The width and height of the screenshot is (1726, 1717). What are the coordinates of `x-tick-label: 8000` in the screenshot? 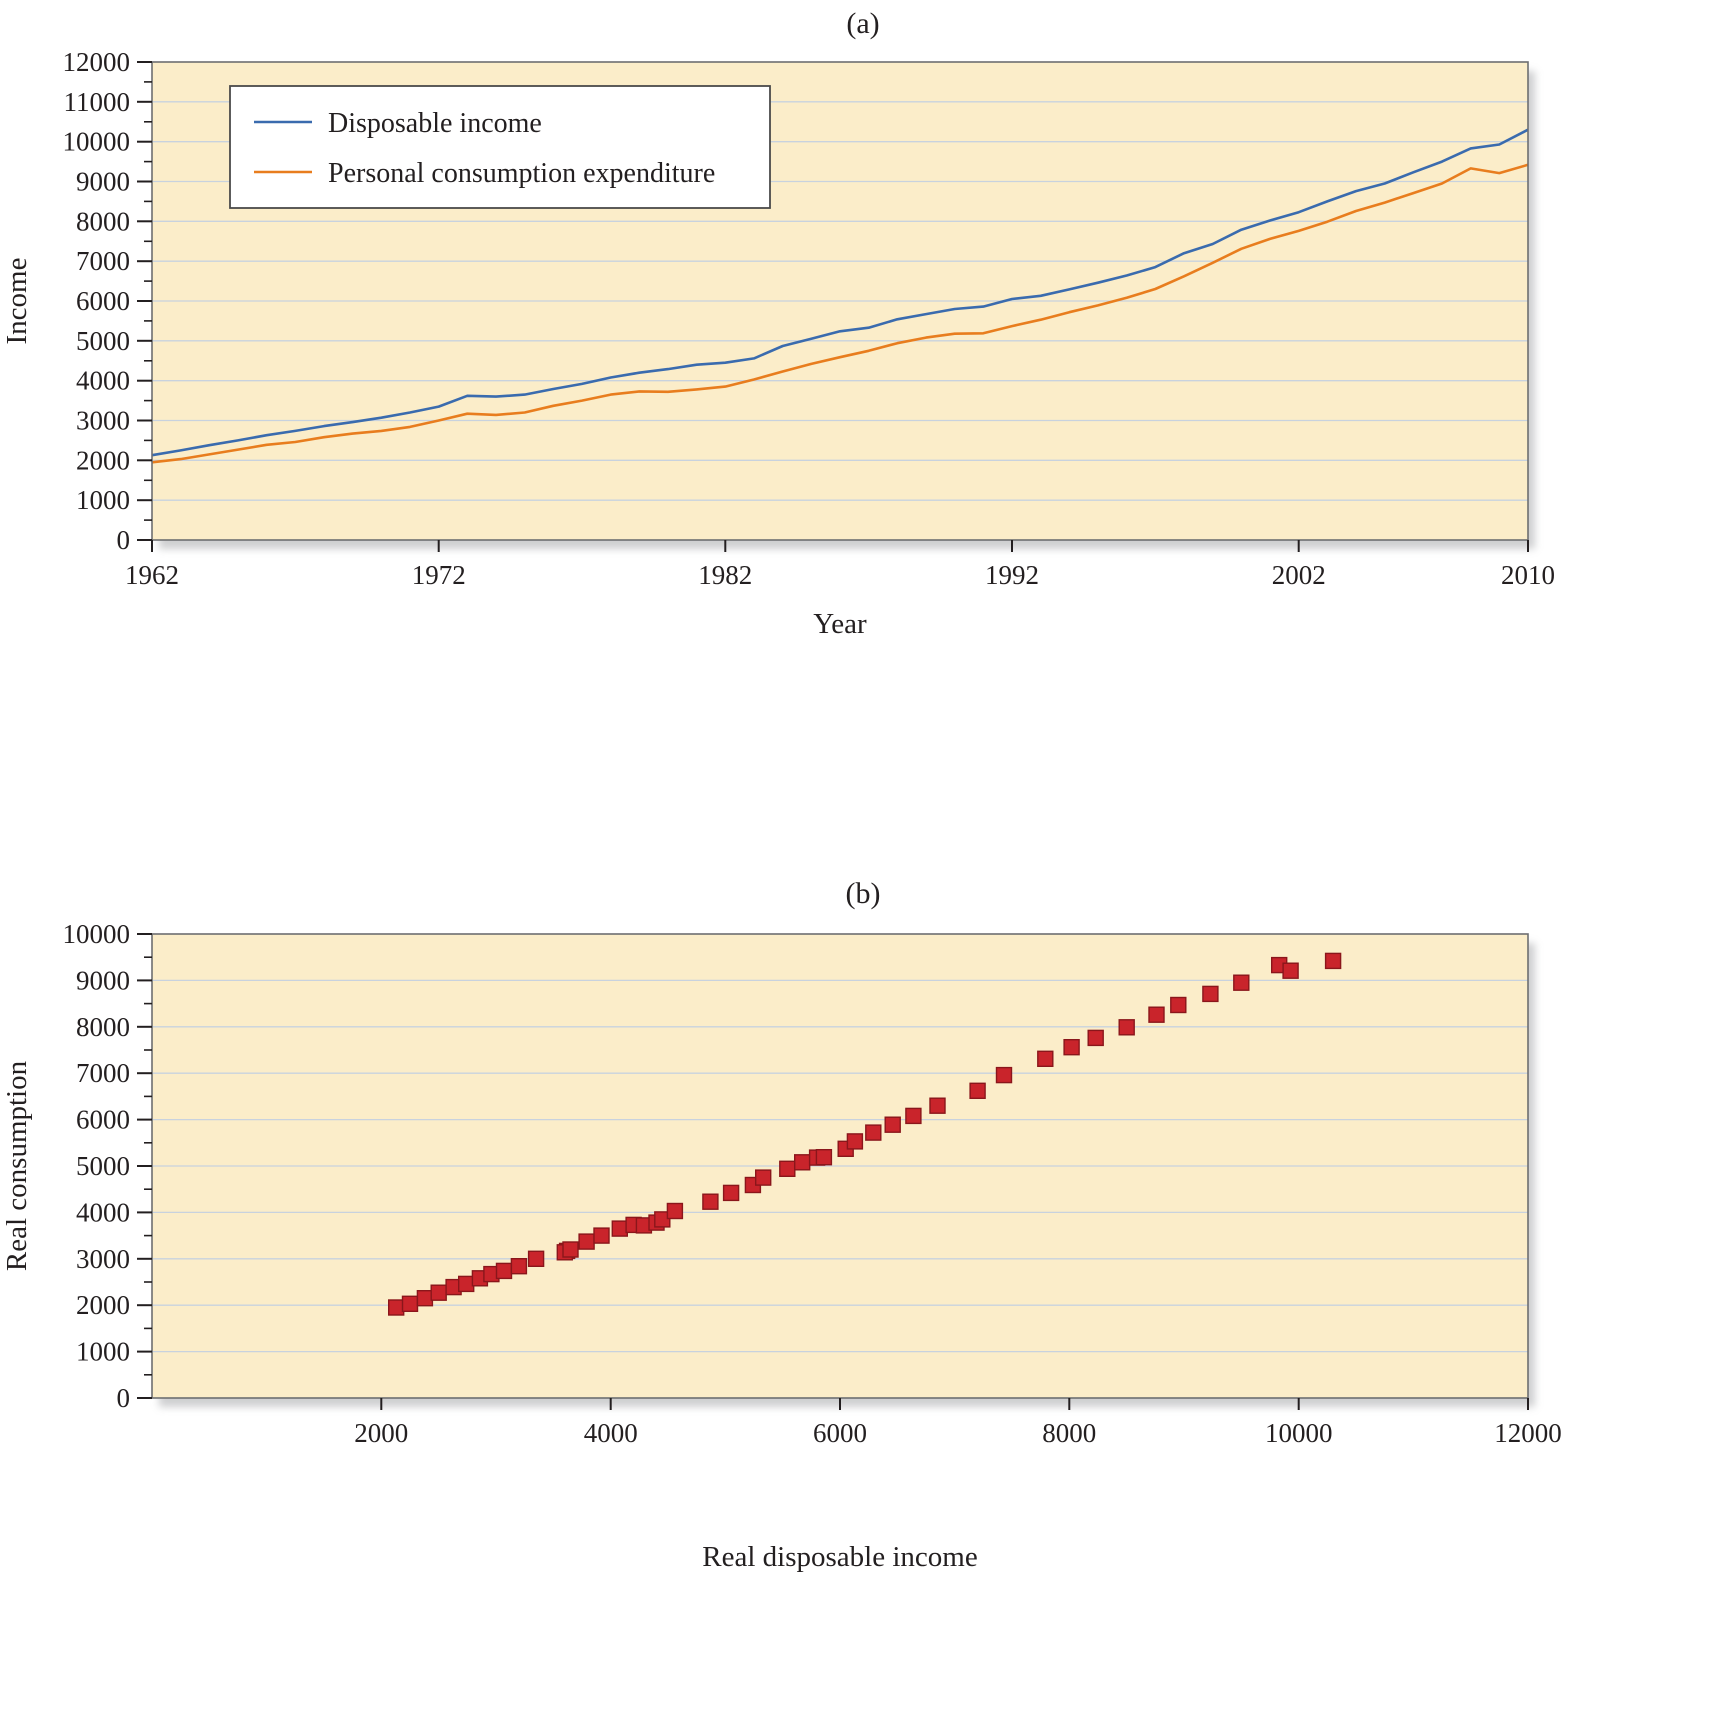 It's located at (1069, 1433).